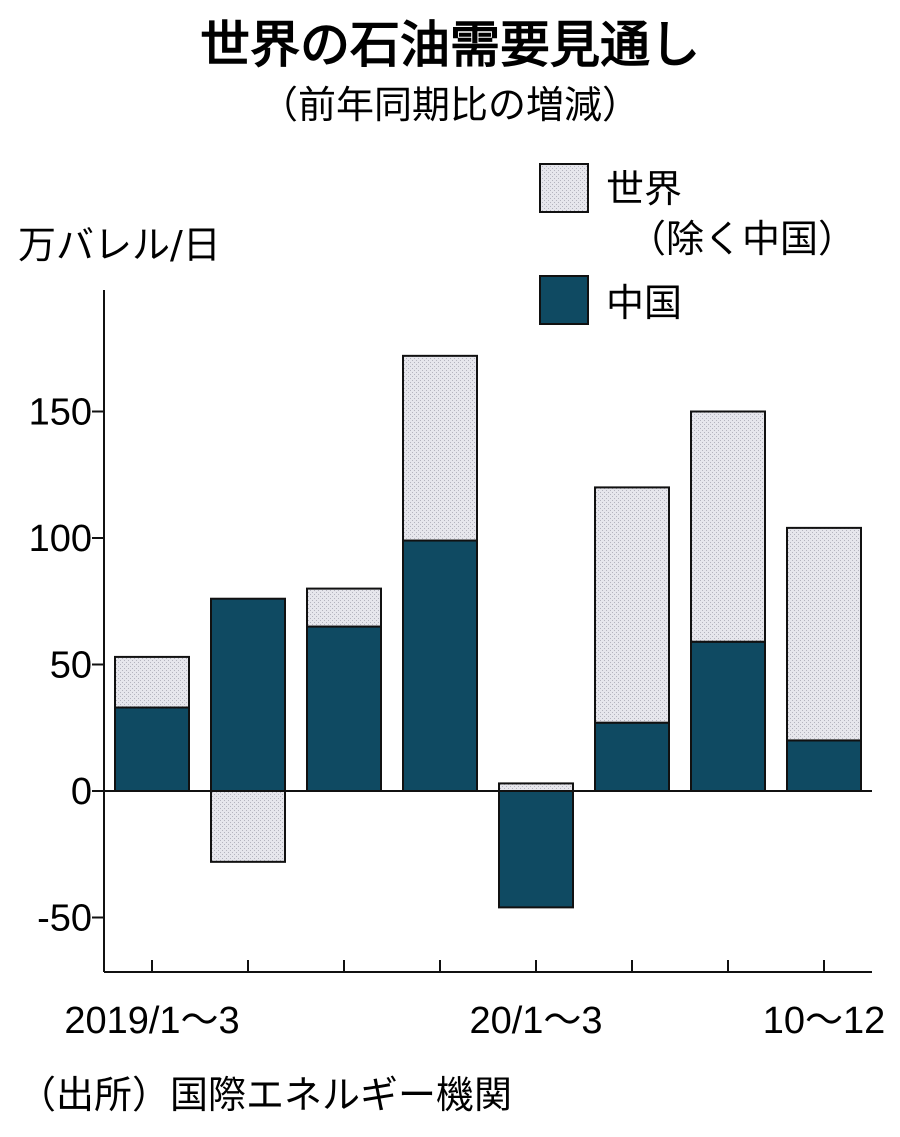  Describe the element at coordinates (824, 1021) in the screenshot. I see `x-tick-label: 10～12` at that location.